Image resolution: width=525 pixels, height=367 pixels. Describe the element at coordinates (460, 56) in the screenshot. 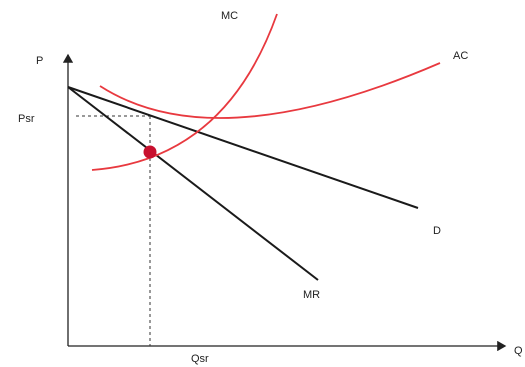

I see `ac-label: AC` at that location.